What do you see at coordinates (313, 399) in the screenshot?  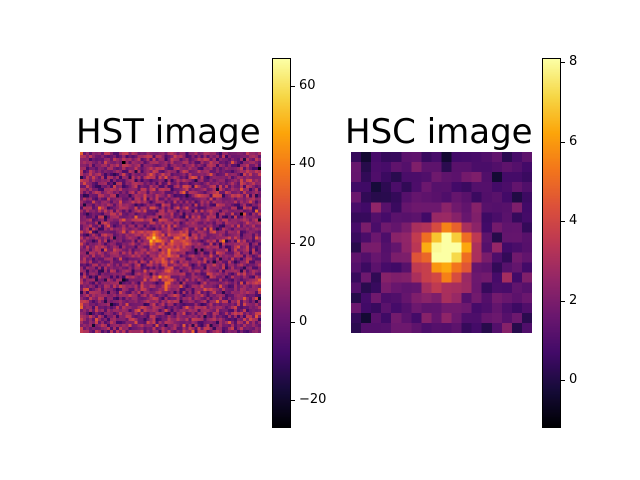 I see `colorbar-tick-label: −20` at bounding box center [313, 399].